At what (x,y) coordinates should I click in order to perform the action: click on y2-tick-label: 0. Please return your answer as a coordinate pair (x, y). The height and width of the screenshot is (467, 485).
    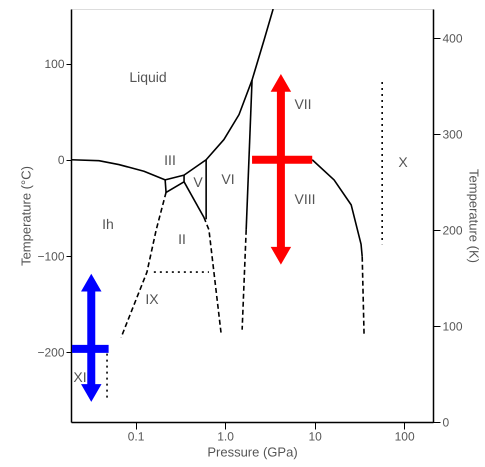
    Looking at the image, I should click on (446, 423).